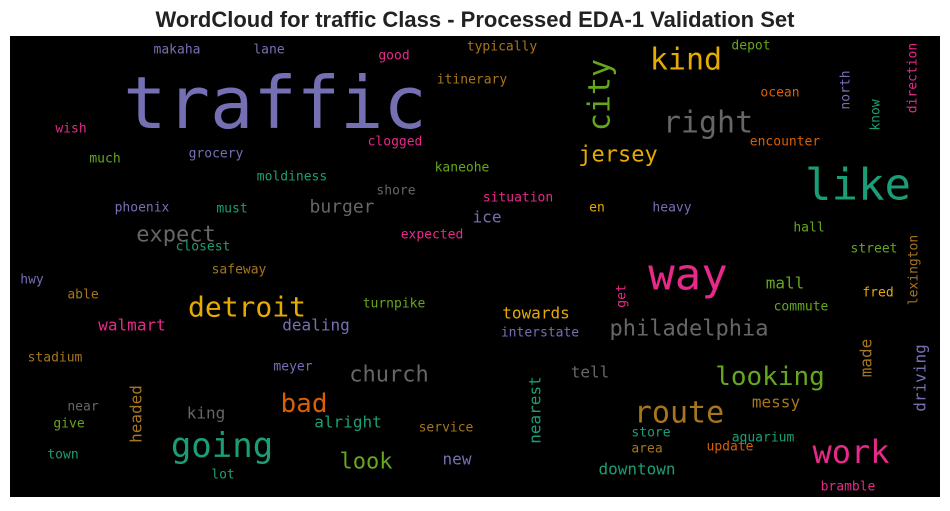 This screenshot has height=511, width=950. Describe the element at coordinates (32, 280) in the screenshot. I see `word: hwy` at that location.